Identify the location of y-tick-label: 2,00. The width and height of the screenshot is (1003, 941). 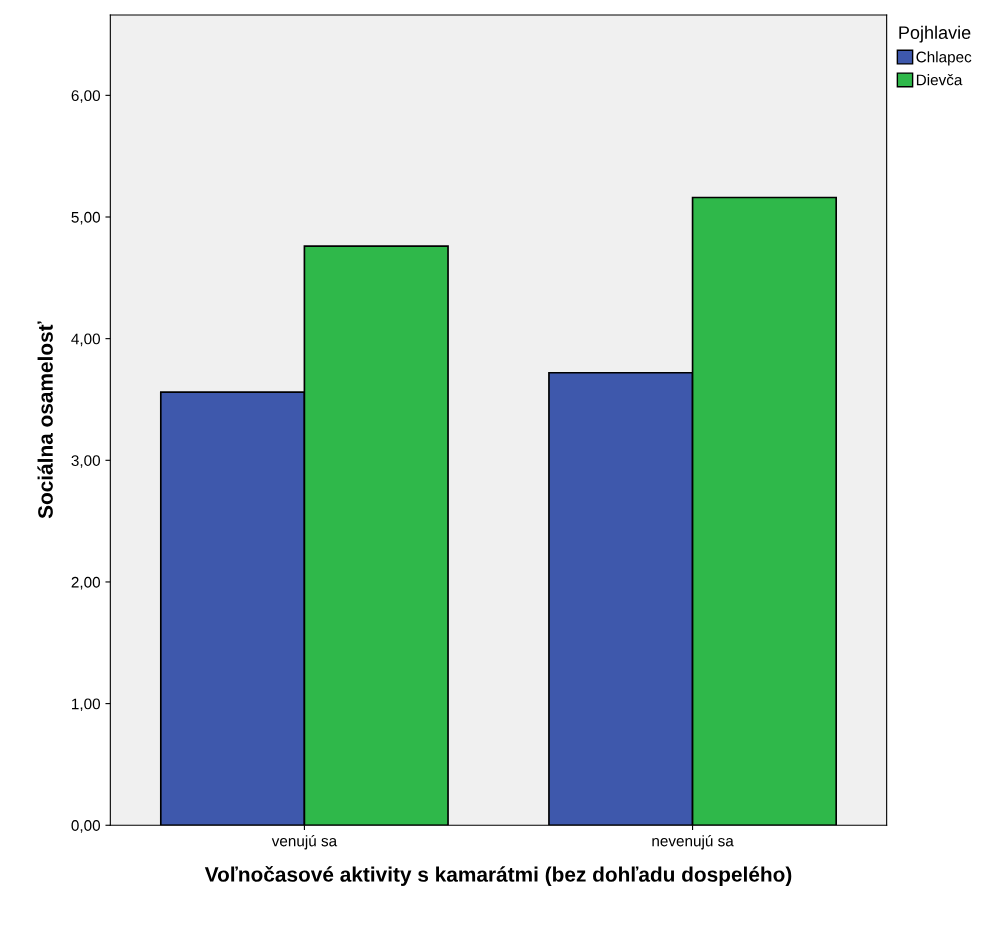
(86, 583).